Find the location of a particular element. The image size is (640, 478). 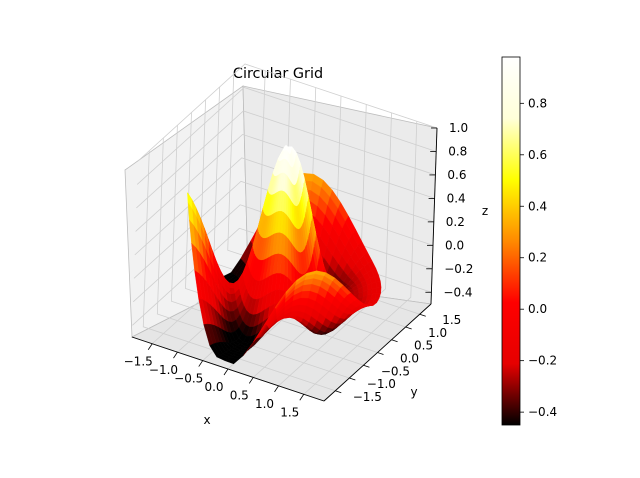

colorbar-tick-label: −0.2 is located at coordinates (542, 361).